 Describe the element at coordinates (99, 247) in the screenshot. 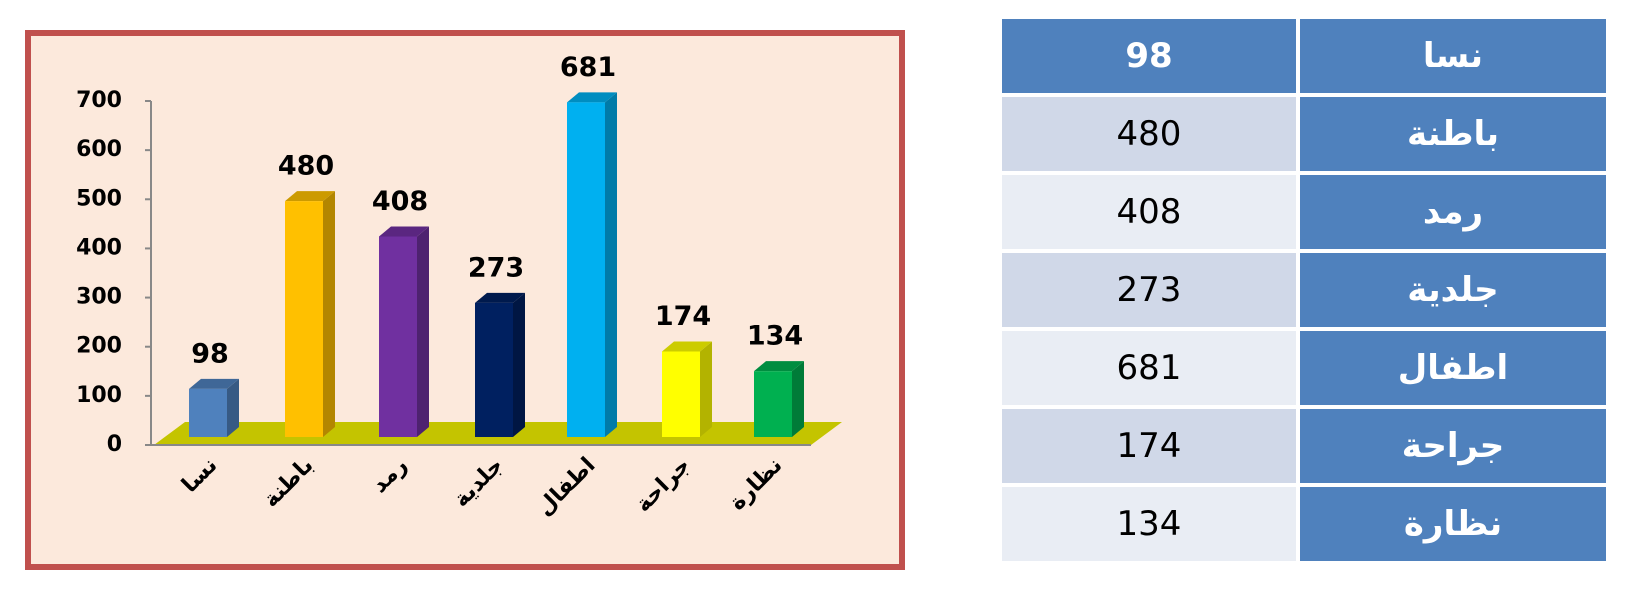

I see `y-tick-label: 400` at that location.